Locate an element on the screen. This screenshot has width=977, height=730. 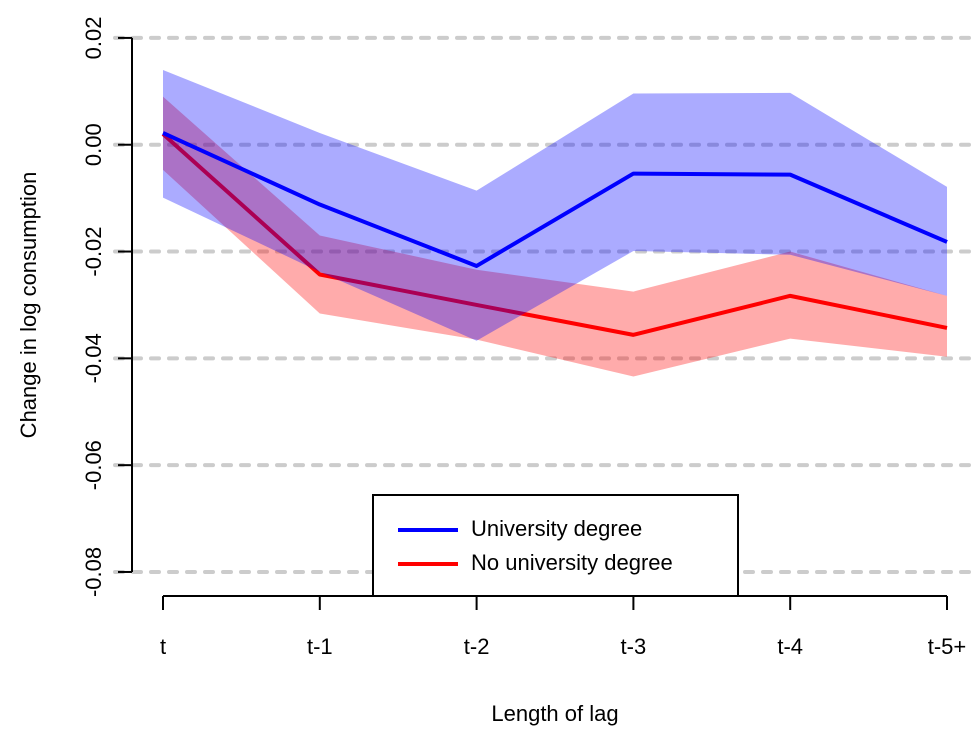
x-tick-label: t-2 is located at coordinates (477, 646).